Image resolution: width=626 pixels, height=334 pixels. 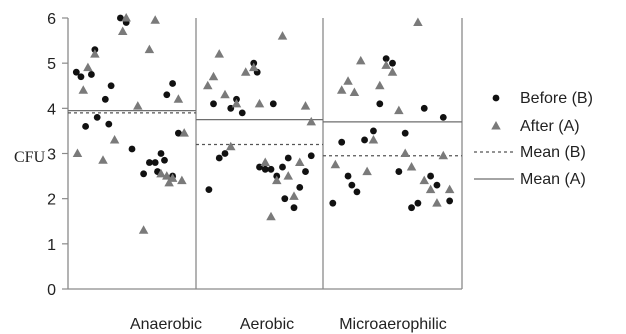 What do you see at coordinates (57, 155) in the screenshot?
I see `y-axis-ticks: 0 1 2 3 4 5 6` at bounding box center [57, 155].